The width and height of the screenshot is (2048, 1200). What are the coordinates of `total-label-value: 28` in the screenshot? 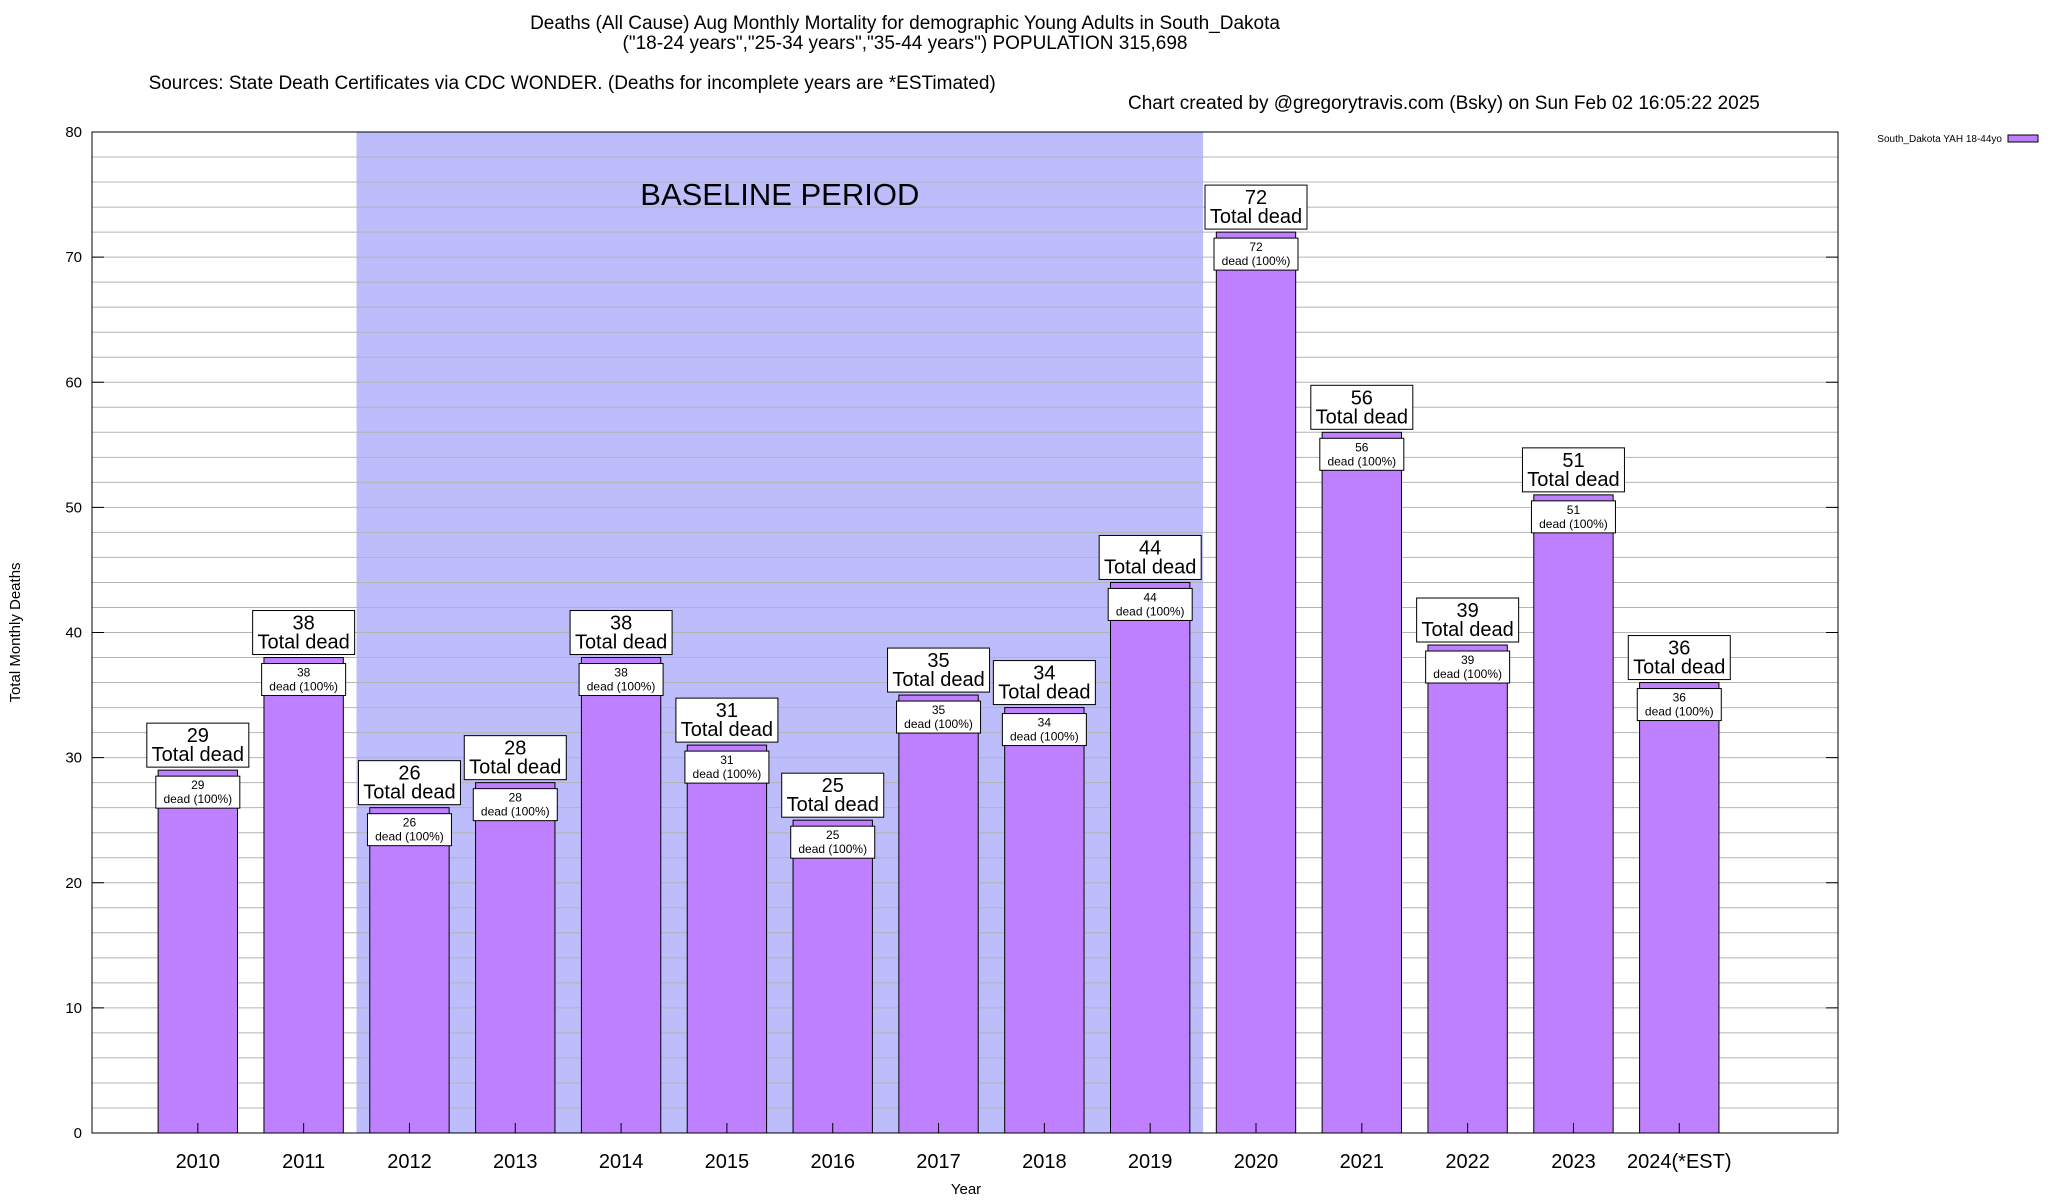 It's located at (515, 749).